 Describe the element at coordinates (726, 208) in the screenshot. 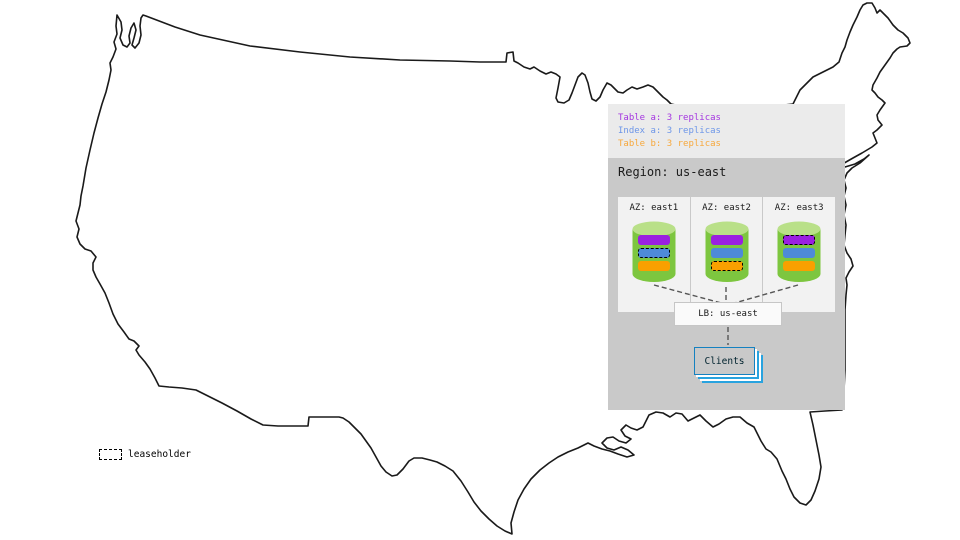

I see `az-label: AZ: east2` at that location.